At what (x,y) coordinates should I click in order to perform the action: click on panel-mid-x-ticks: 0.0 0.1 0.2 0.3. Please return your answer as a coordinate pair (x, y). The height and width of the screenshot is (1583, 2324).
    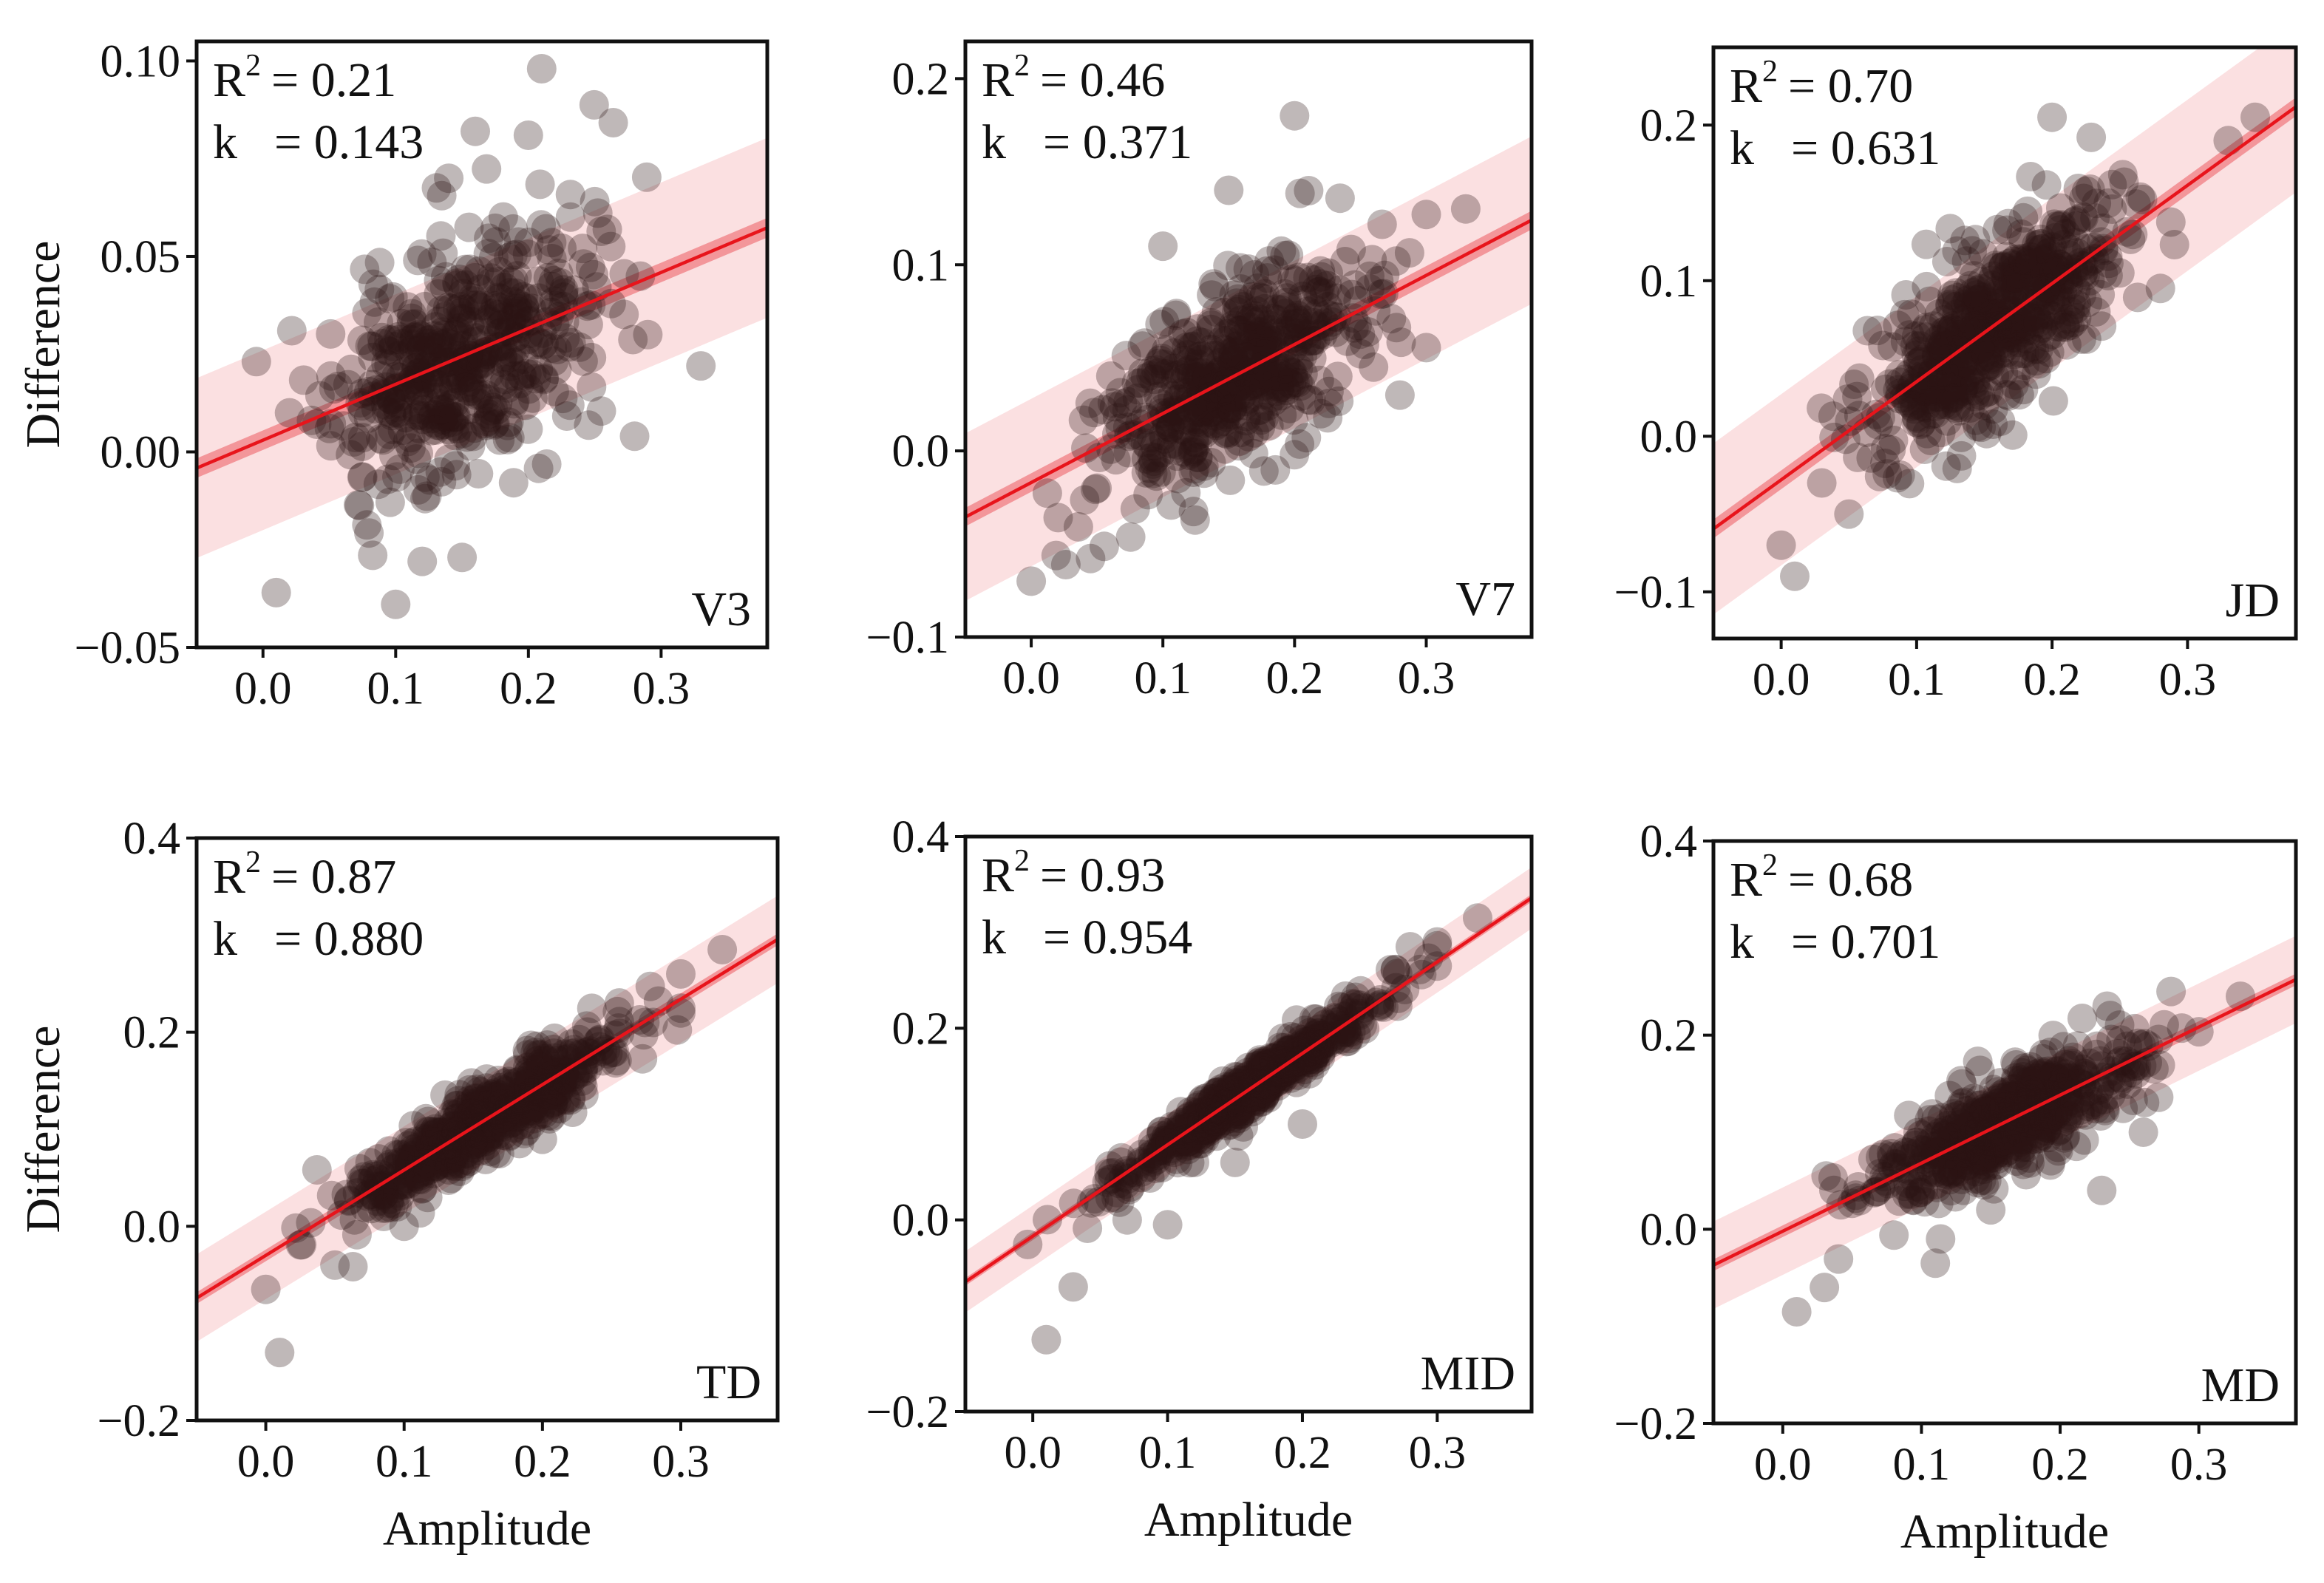
    Looking at the image, I should click on (1235, 1445).